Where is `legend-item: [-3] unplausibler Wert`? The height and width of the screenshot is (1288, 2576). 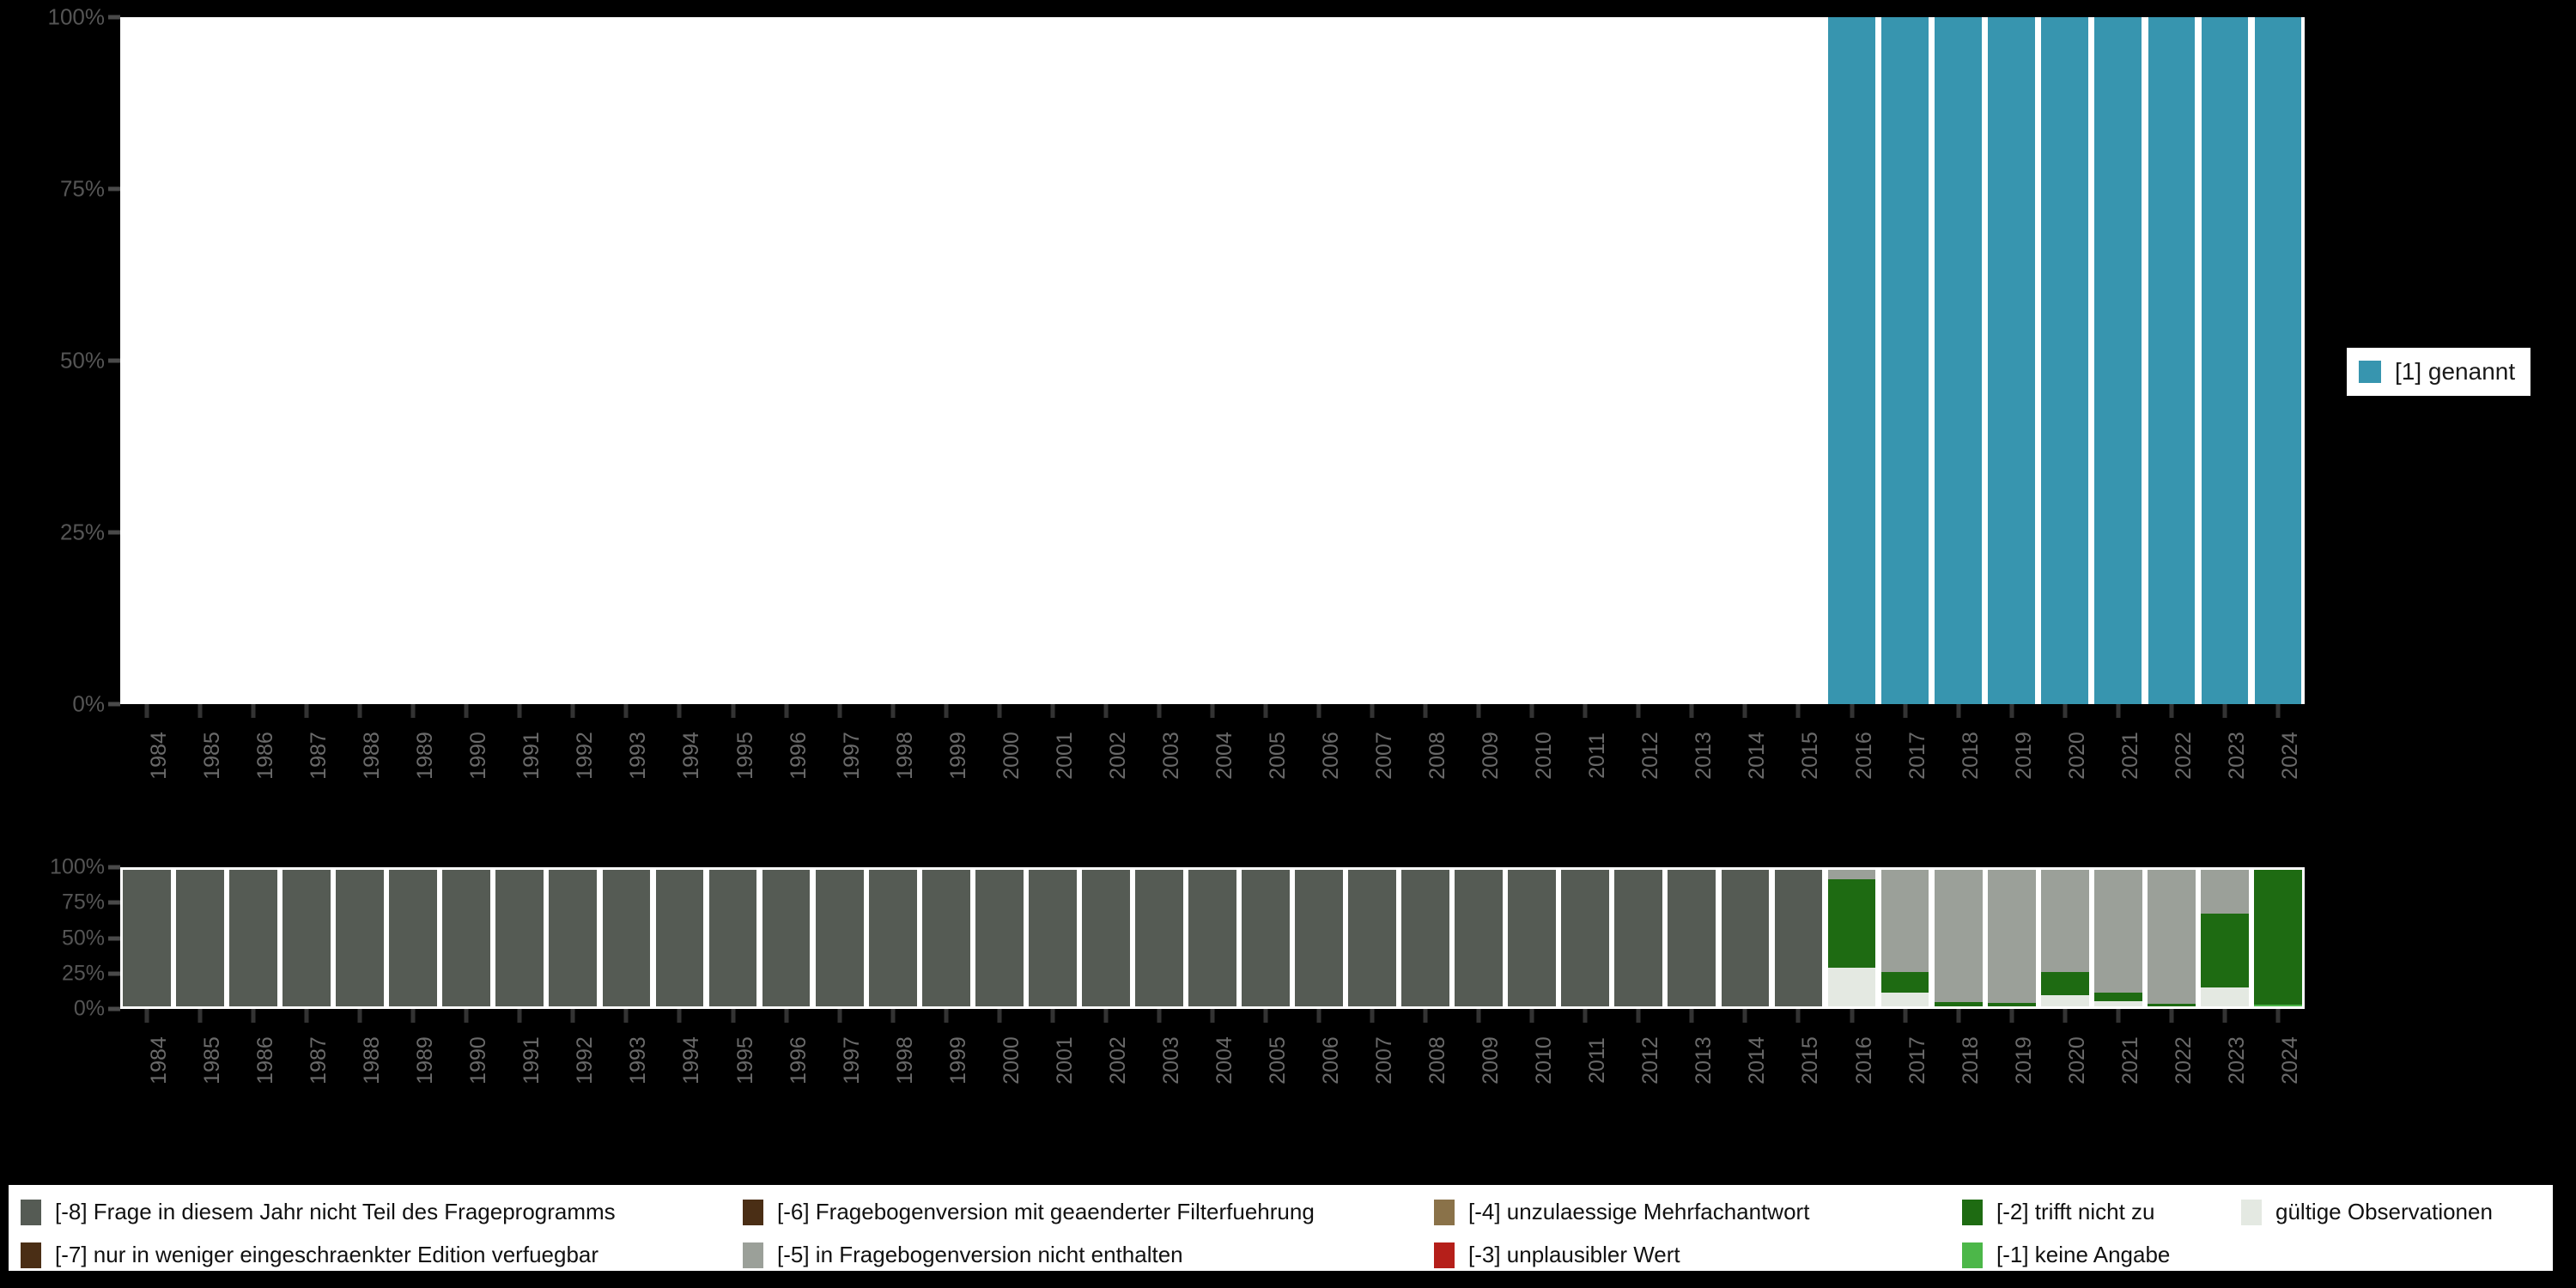 legend-item: [-3] unplausibler Wert is located at coordinates (1557, 1255).